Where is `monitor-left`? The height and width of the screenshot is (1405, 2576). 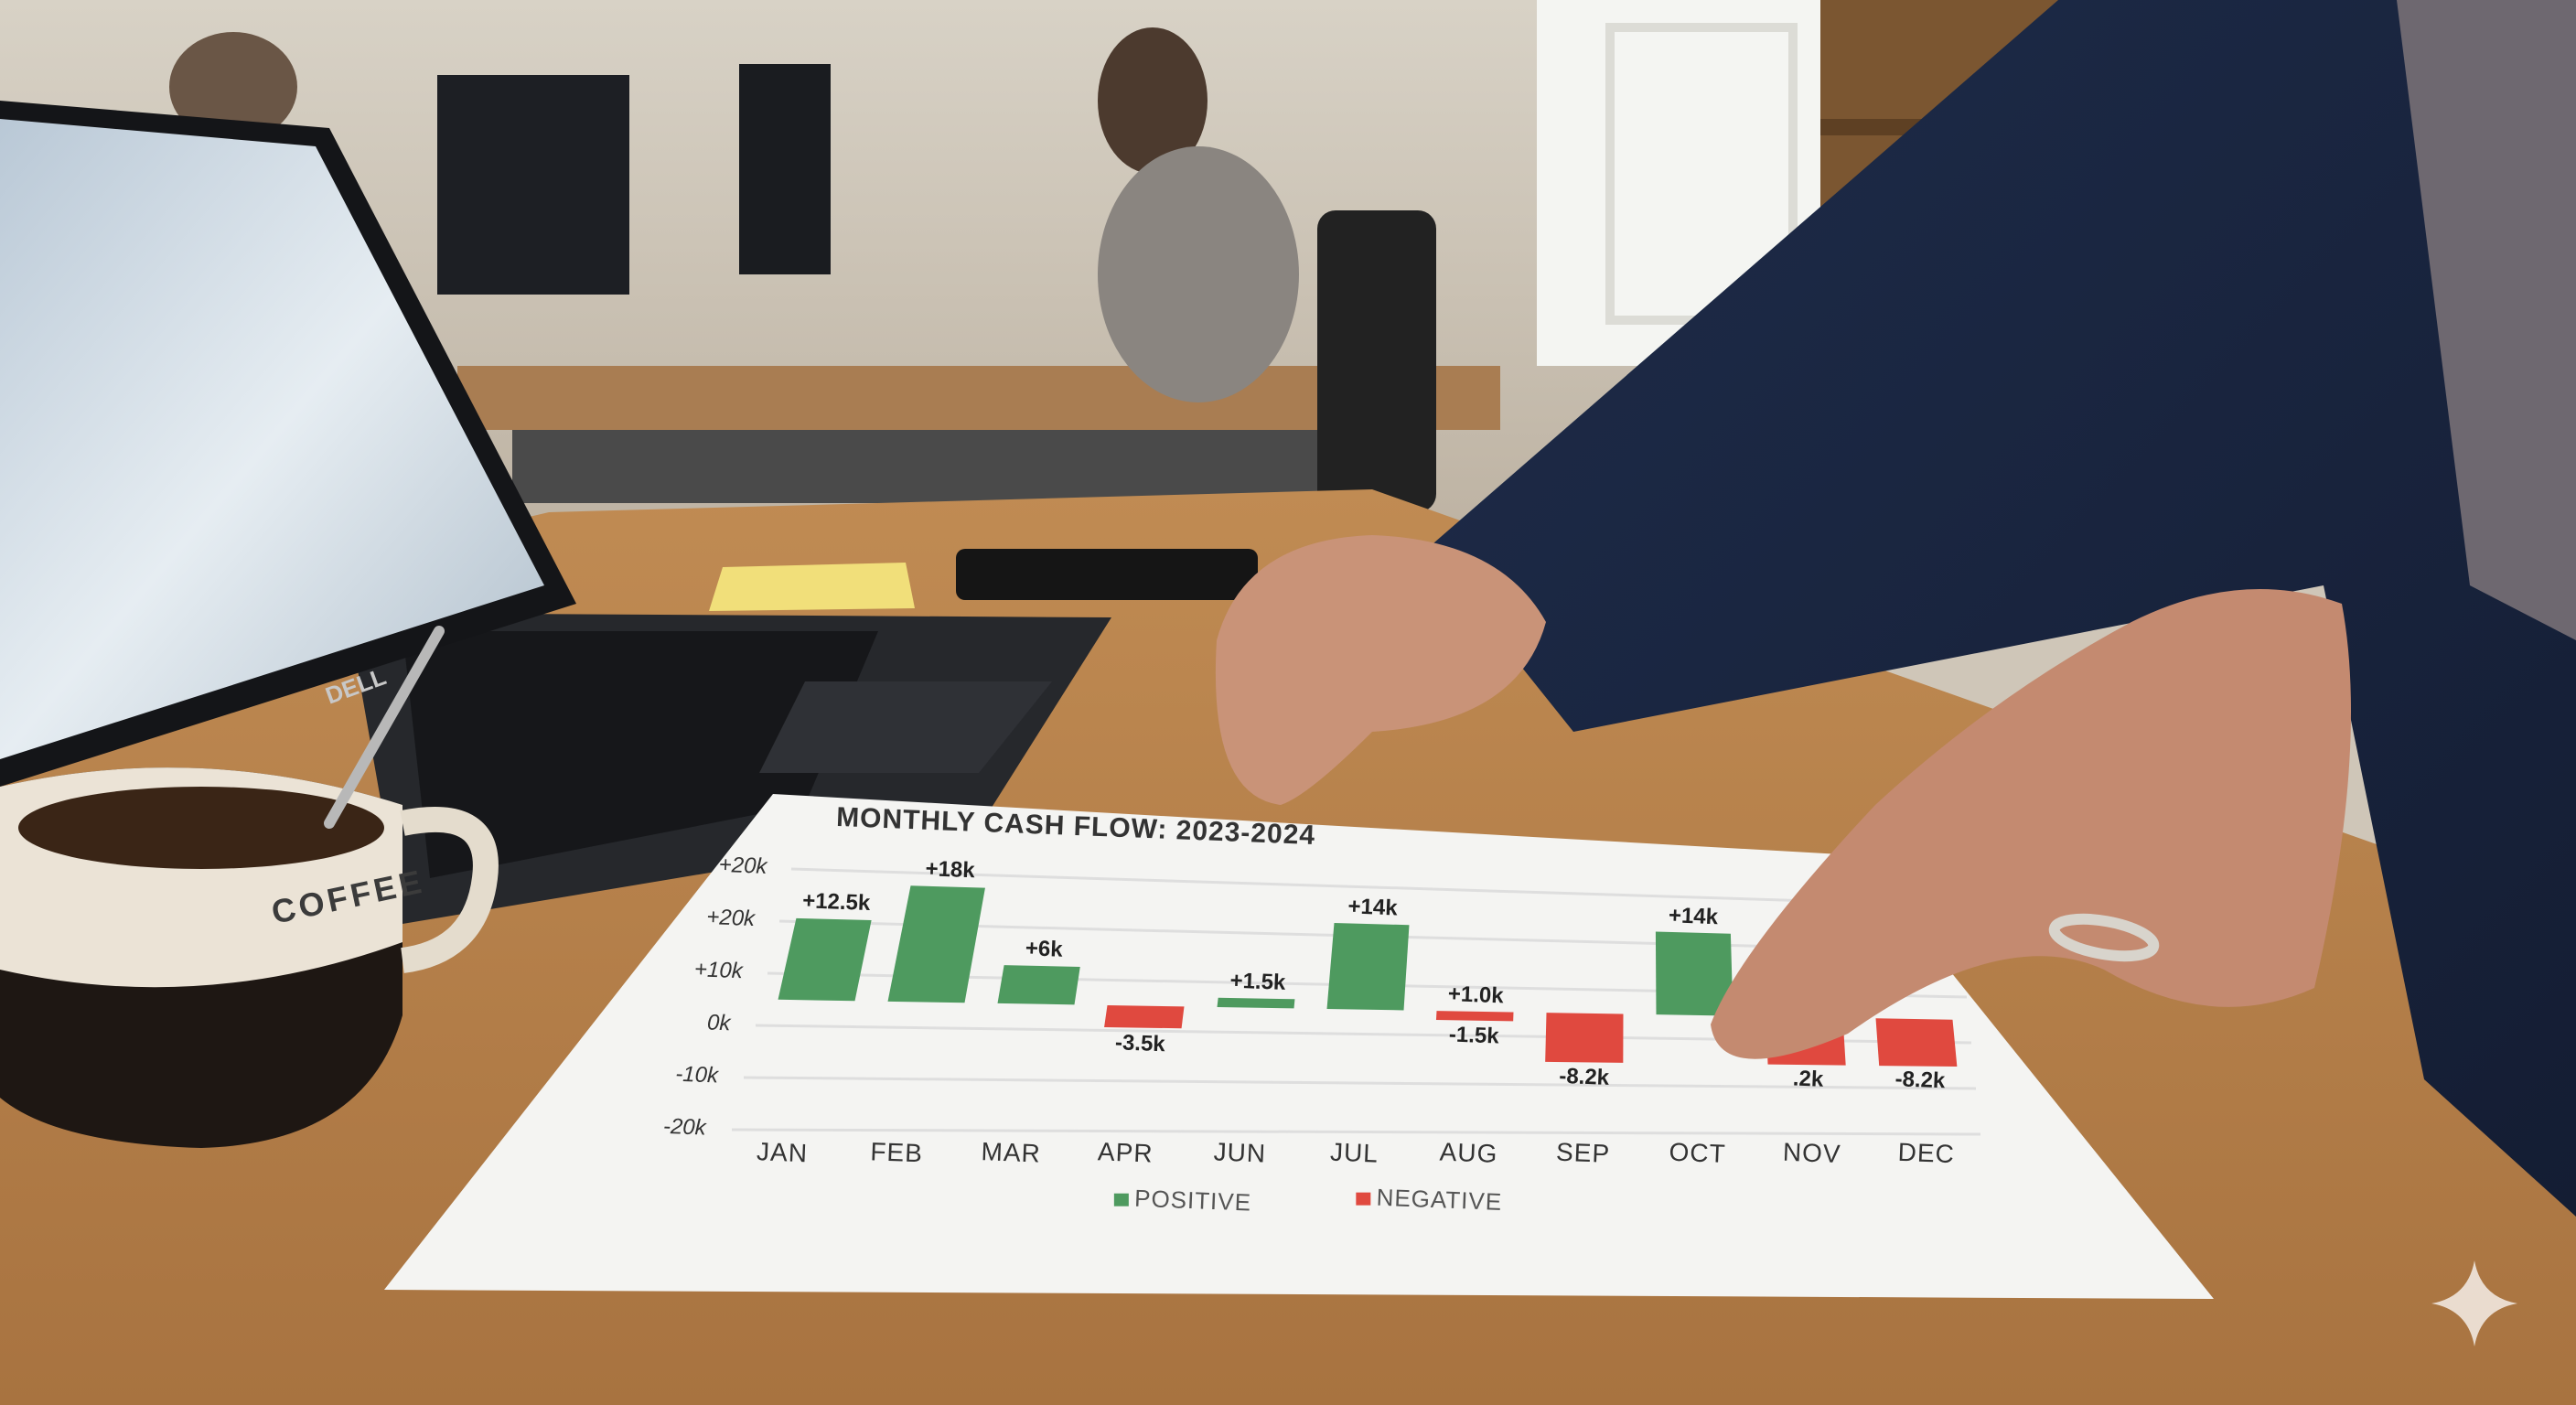 monitor-left is located at coordinates (533, 185).